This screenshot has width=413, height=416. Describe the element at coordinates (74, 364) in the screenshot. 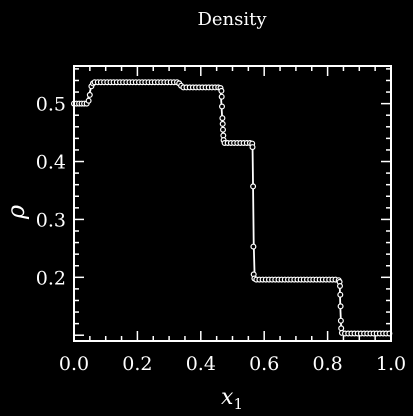

I see `x-tick-label: 0.0` at that location.